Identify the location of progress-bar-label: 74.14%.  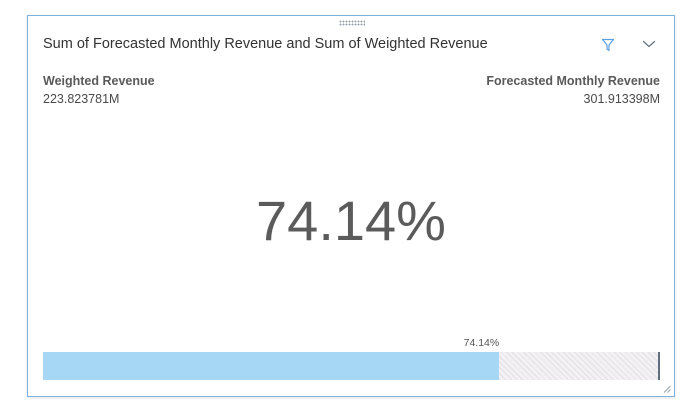
(481, 343).